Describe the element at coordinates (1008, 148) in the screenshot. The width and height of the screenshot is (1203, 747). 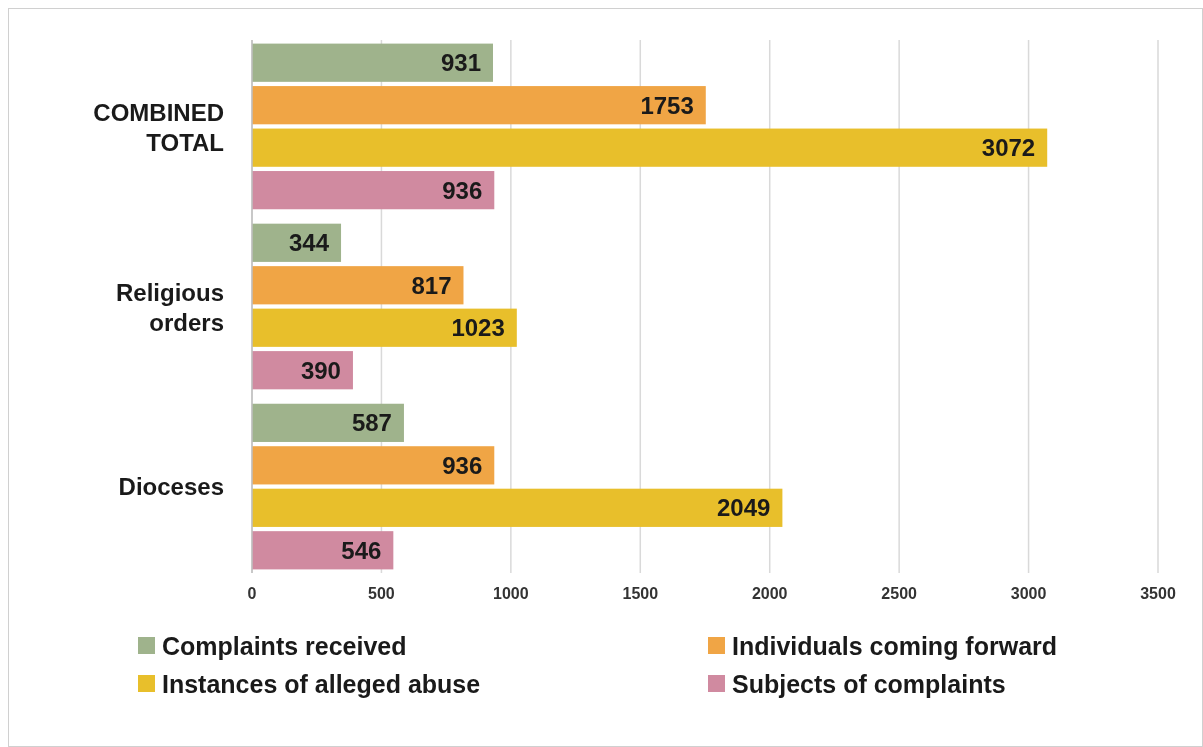
I see `data-label: 3072` at that location.